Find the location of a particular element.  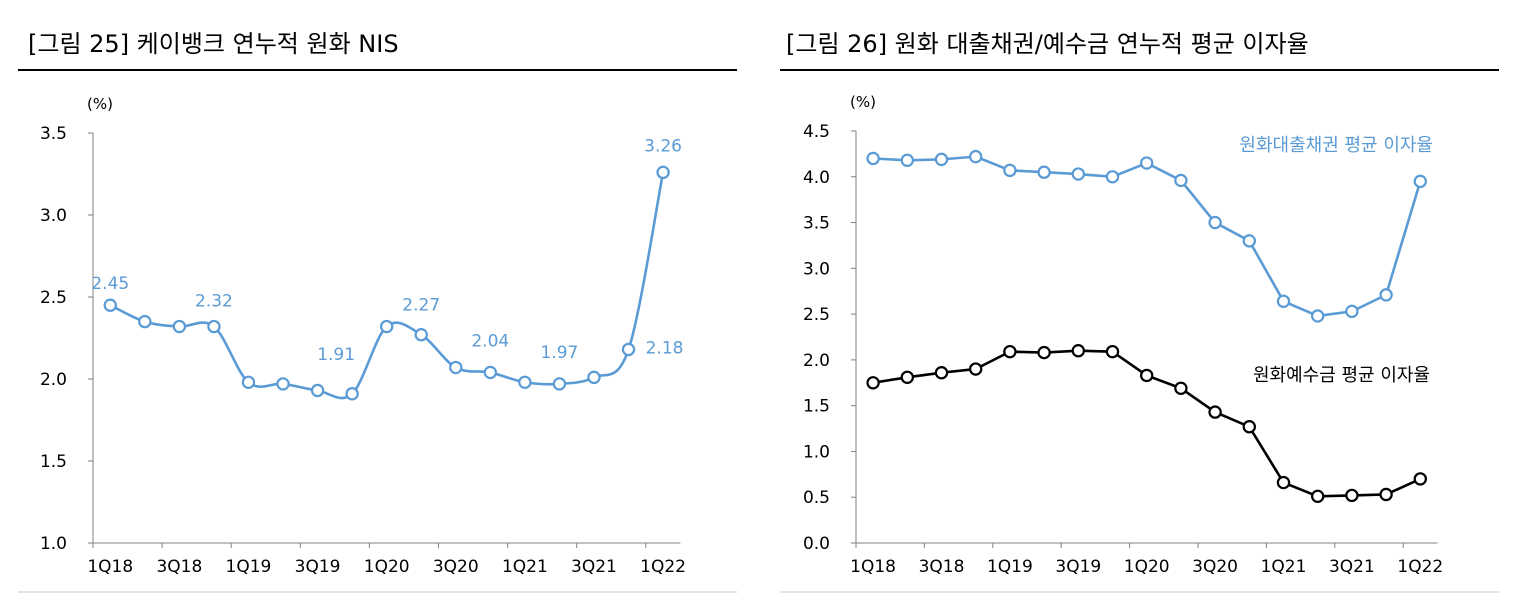

data-label: 2.32 is located at coordinates (214, 302).